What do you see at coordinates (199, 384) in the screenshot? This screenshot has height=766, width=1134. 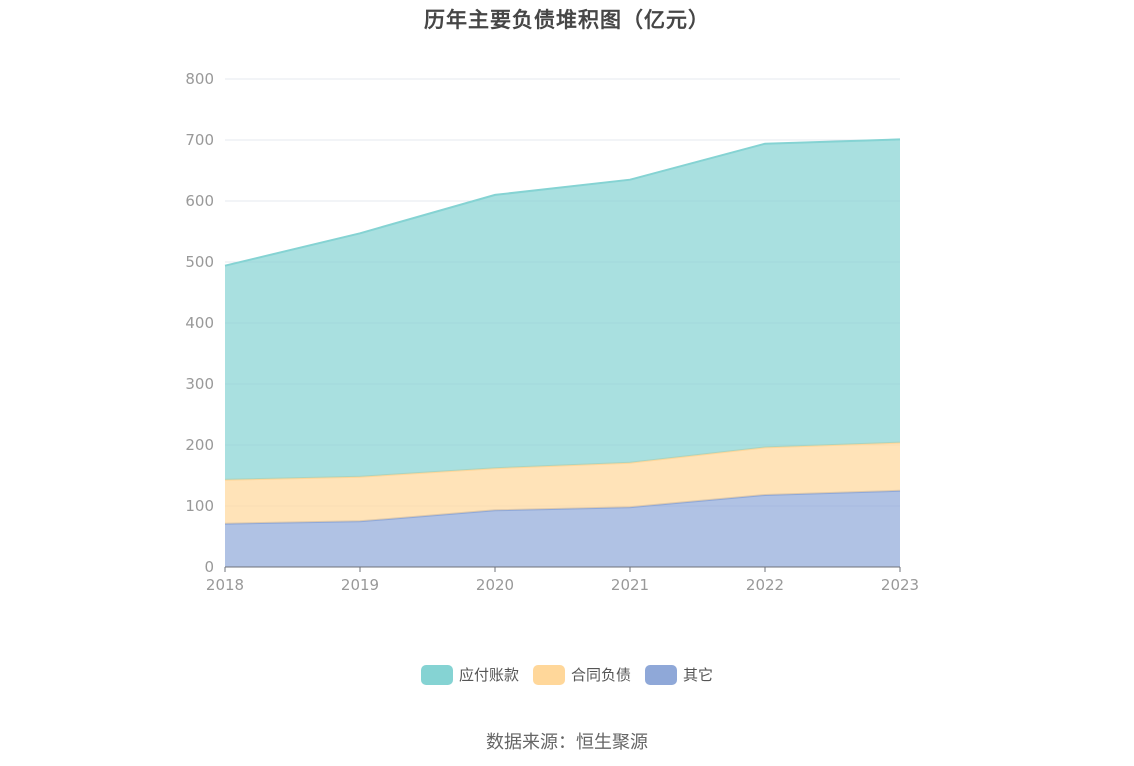 I see `y-tick-label: 300` at bounding box center [199, 384].